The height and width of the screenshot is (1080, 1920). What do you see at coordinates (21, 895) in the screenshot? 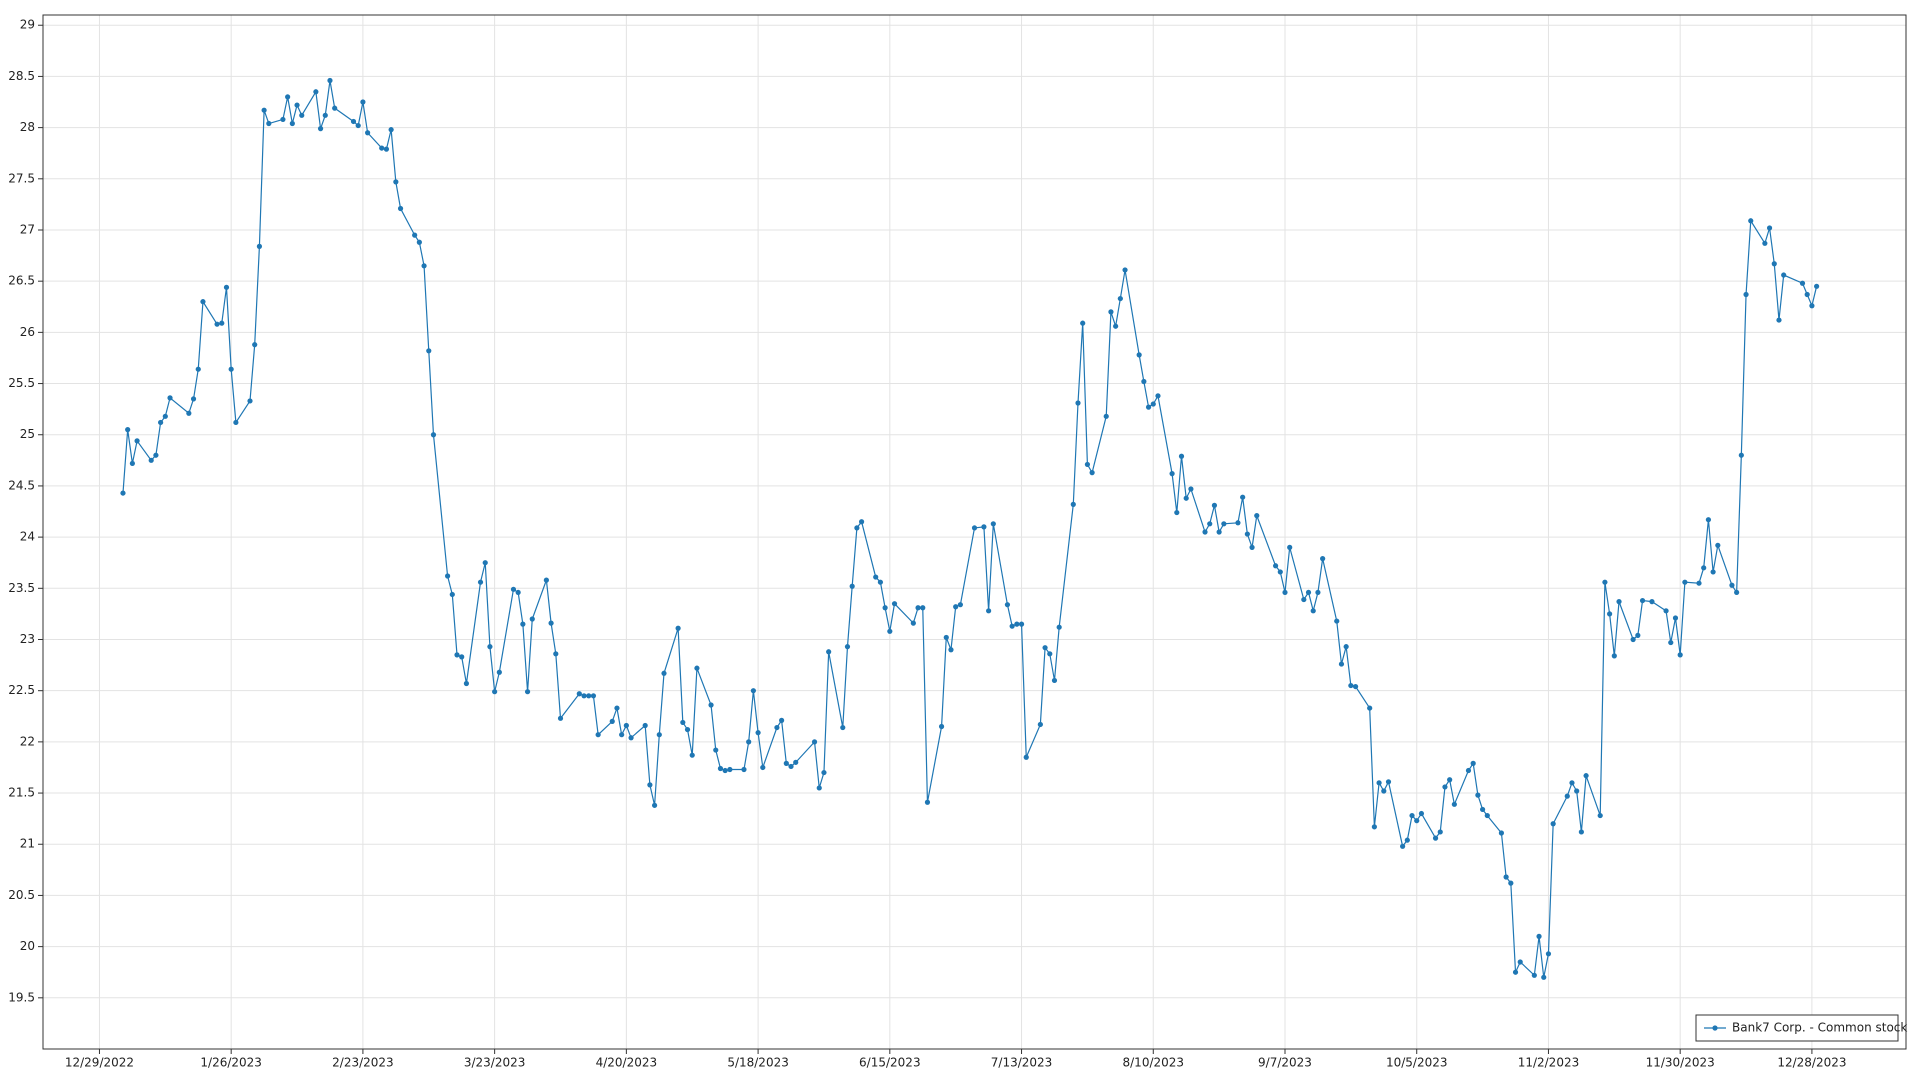
I see `y-tick-label: 20.5` at bounding box center [21, 895].